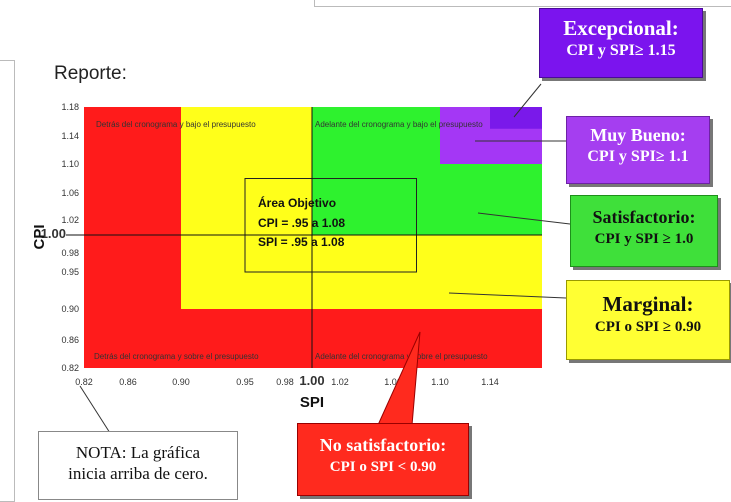 The width and height of the screenshot is (731, 502). I want to click on x-tick-label: 0.86, so click(128, 382).